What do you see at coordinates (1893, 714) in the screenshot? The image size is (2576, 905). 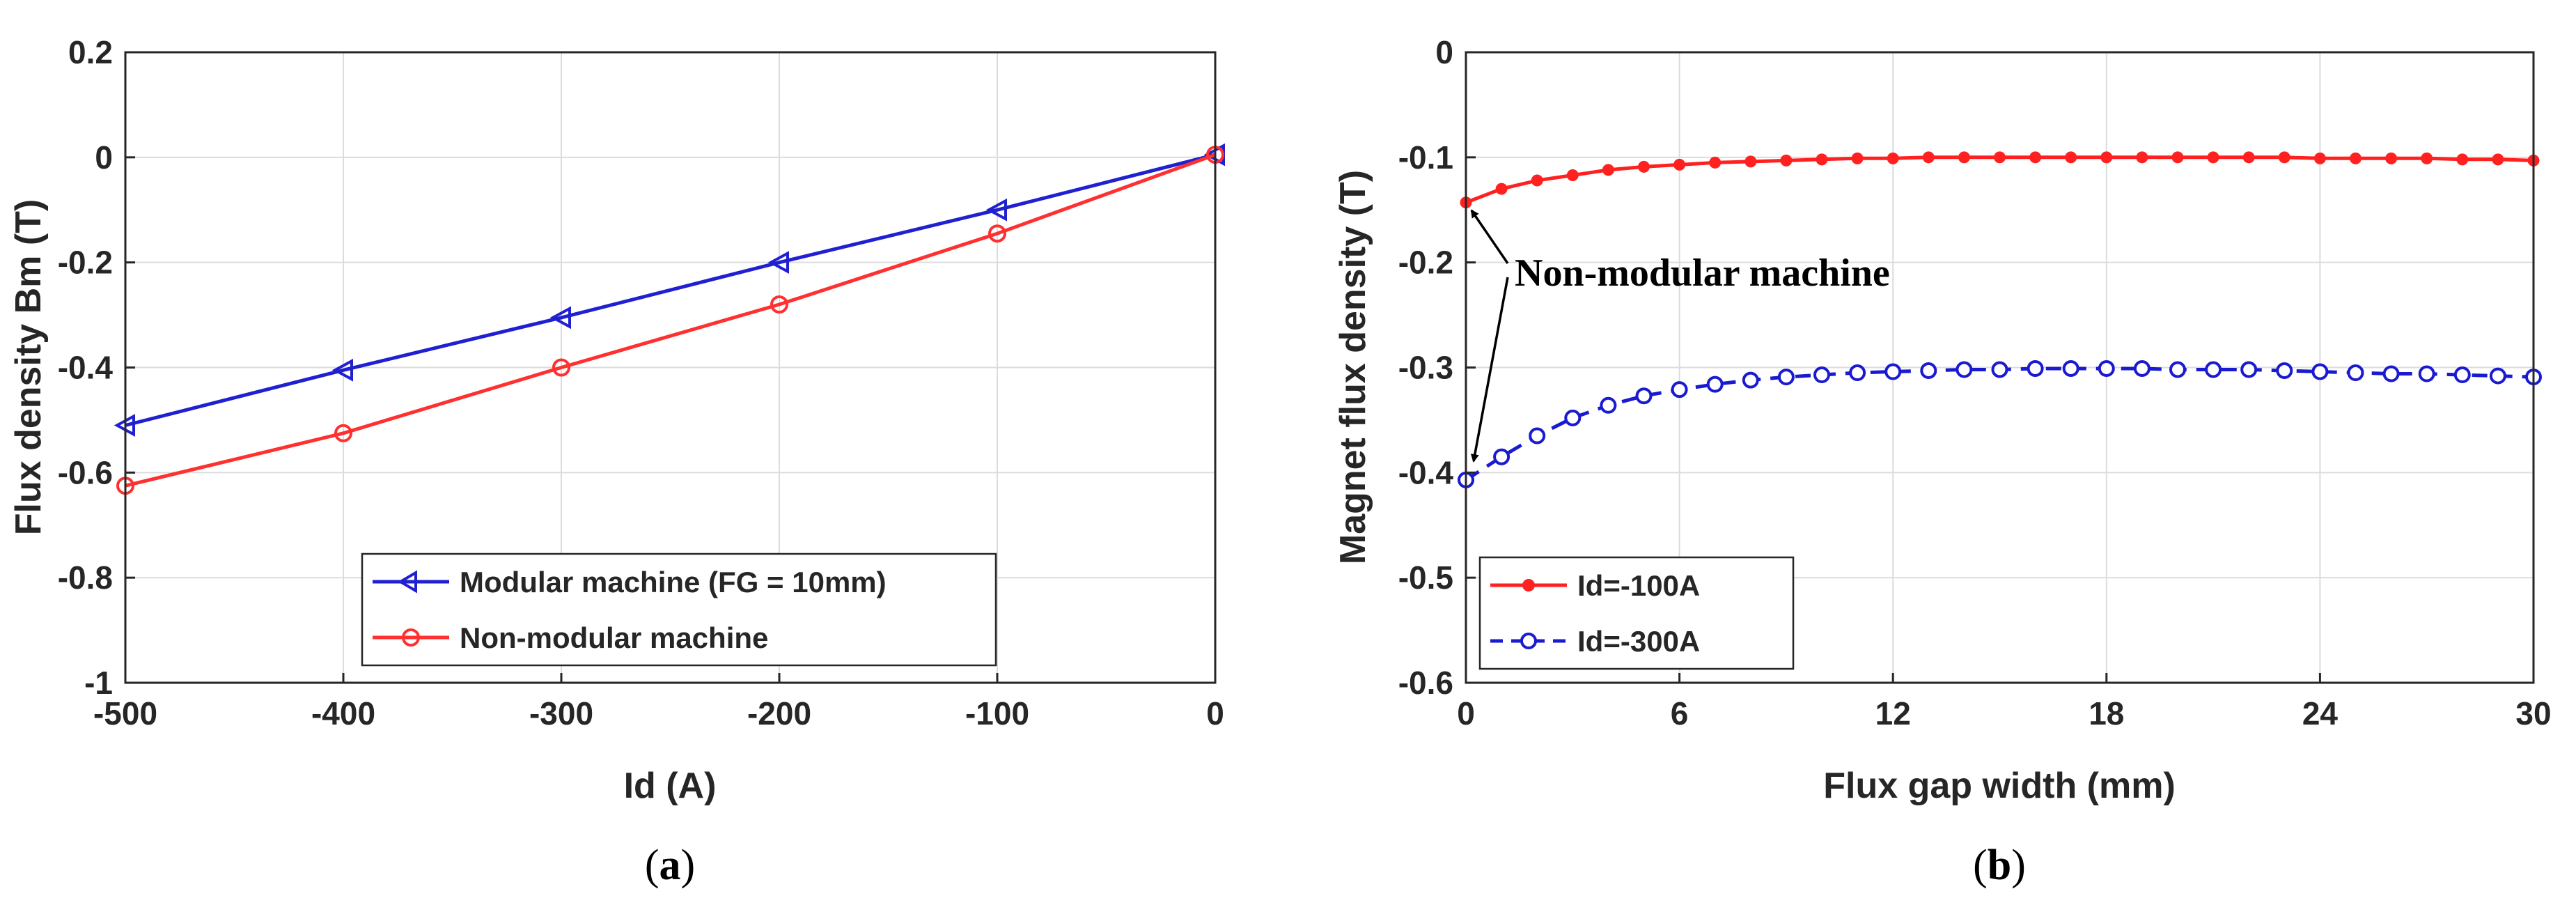 I see `panel-b-x-tick-label-2: 12` at bounding box center [1893, 714].